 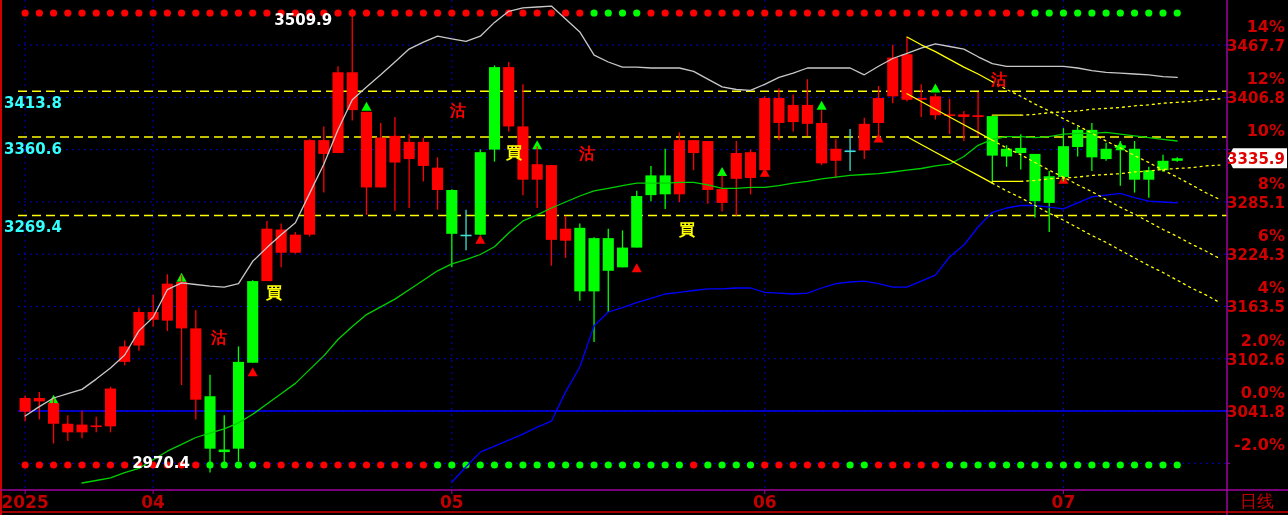 What do you see at coordinates (1265, 26) in the screenshot?
I see `y2-tick-label: 14%` at bounding box center [1265, 26].